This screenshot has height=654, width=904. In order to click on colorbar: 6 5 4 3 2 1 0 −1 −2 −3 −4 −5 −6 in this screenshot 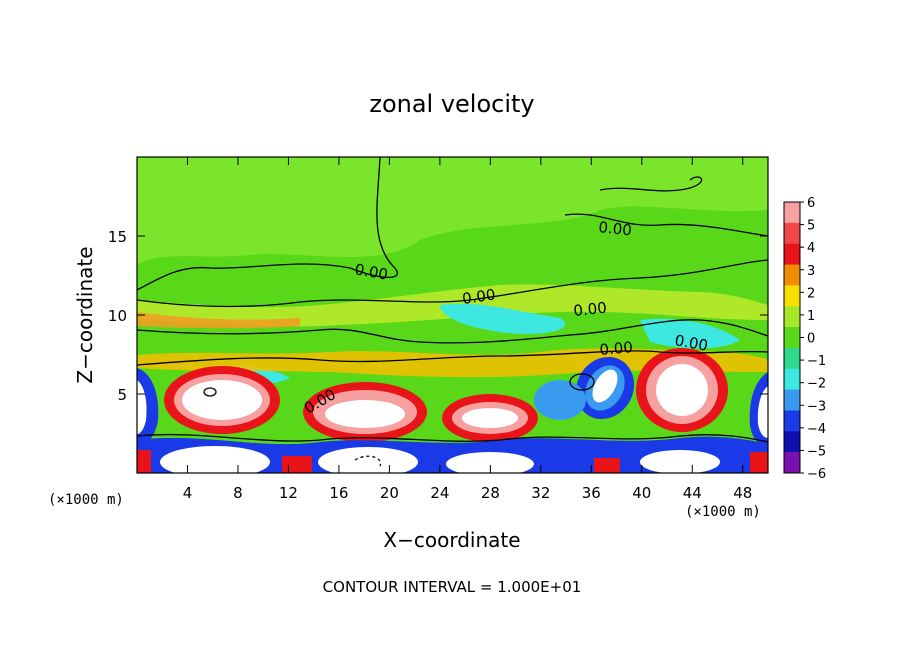, I will do `click(804, 339)`.